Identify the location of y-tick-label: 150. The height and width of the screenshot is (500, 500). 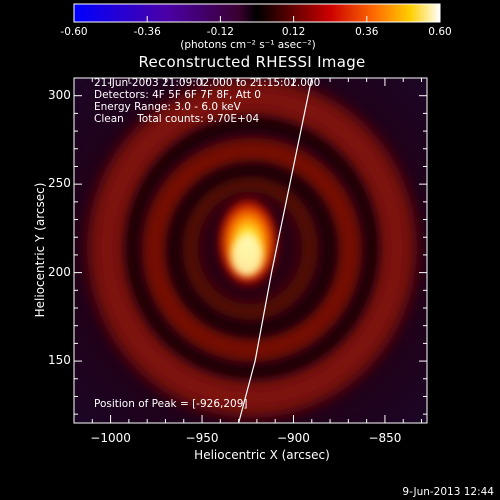
(59, 360).